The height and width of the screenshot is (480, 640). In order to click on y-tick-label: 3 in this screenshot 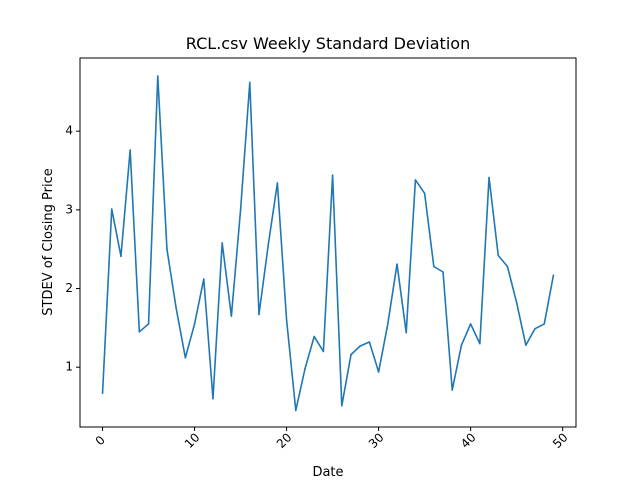, I will do `click(69, 209)`.